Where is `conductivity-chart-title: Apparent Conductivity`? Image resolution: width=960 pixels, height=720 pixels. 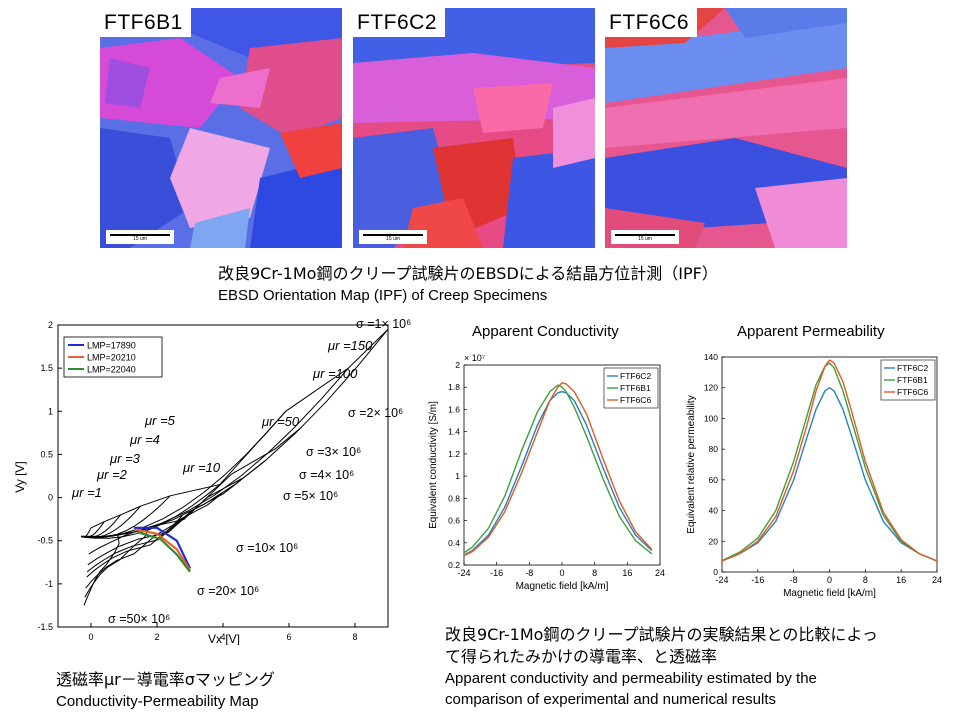
conductivity-chart-title: Apparent Conductivity is located at coordinates (545, 331).